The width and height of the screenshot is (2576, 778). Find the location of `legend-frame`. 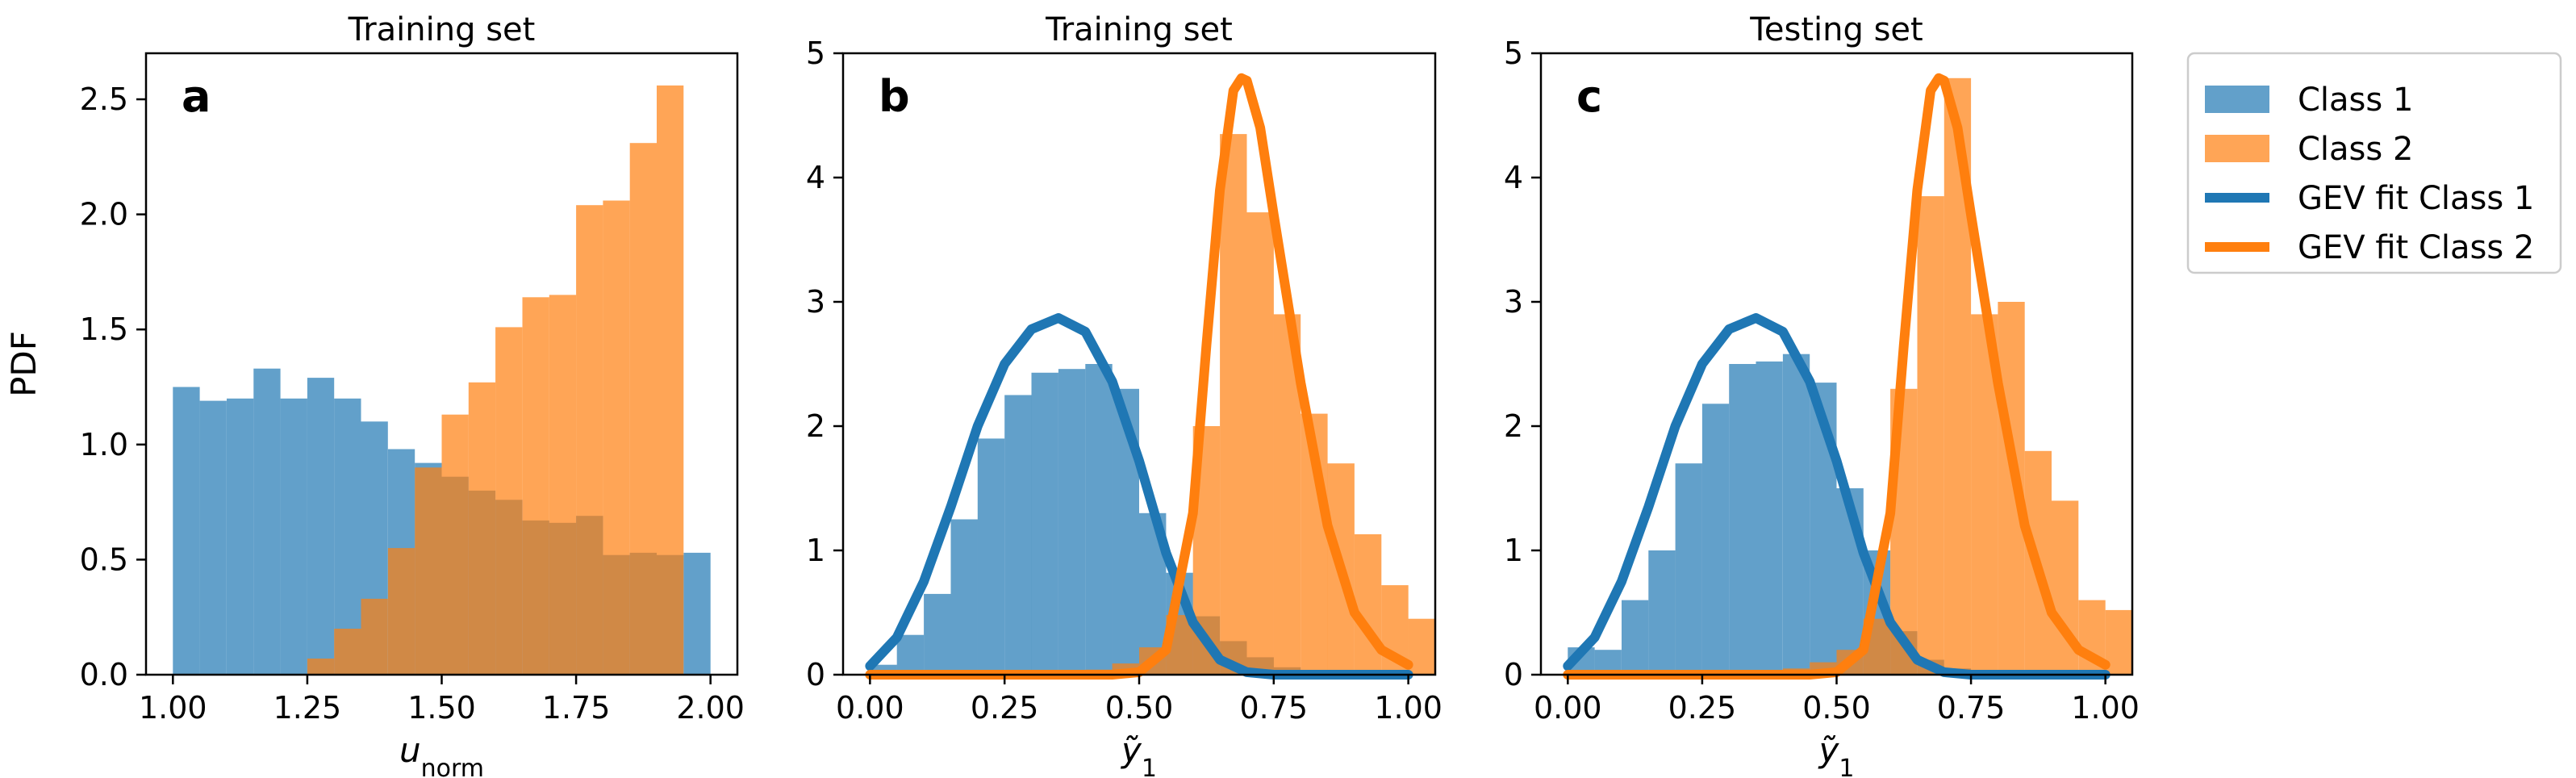

legend-frame is located at coordinates (2374, 163).